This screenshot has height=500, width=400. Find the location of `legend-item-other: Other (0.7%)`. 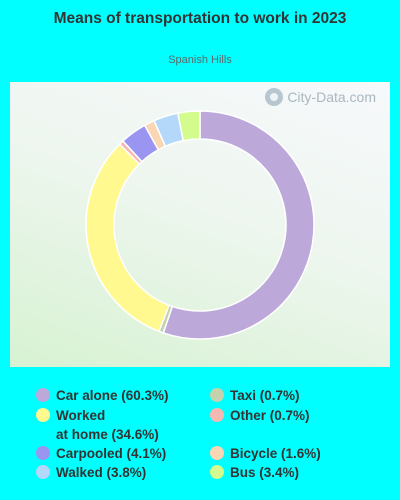

legend-item-other: Other (0.7%) is located at coordinates (260, 415).